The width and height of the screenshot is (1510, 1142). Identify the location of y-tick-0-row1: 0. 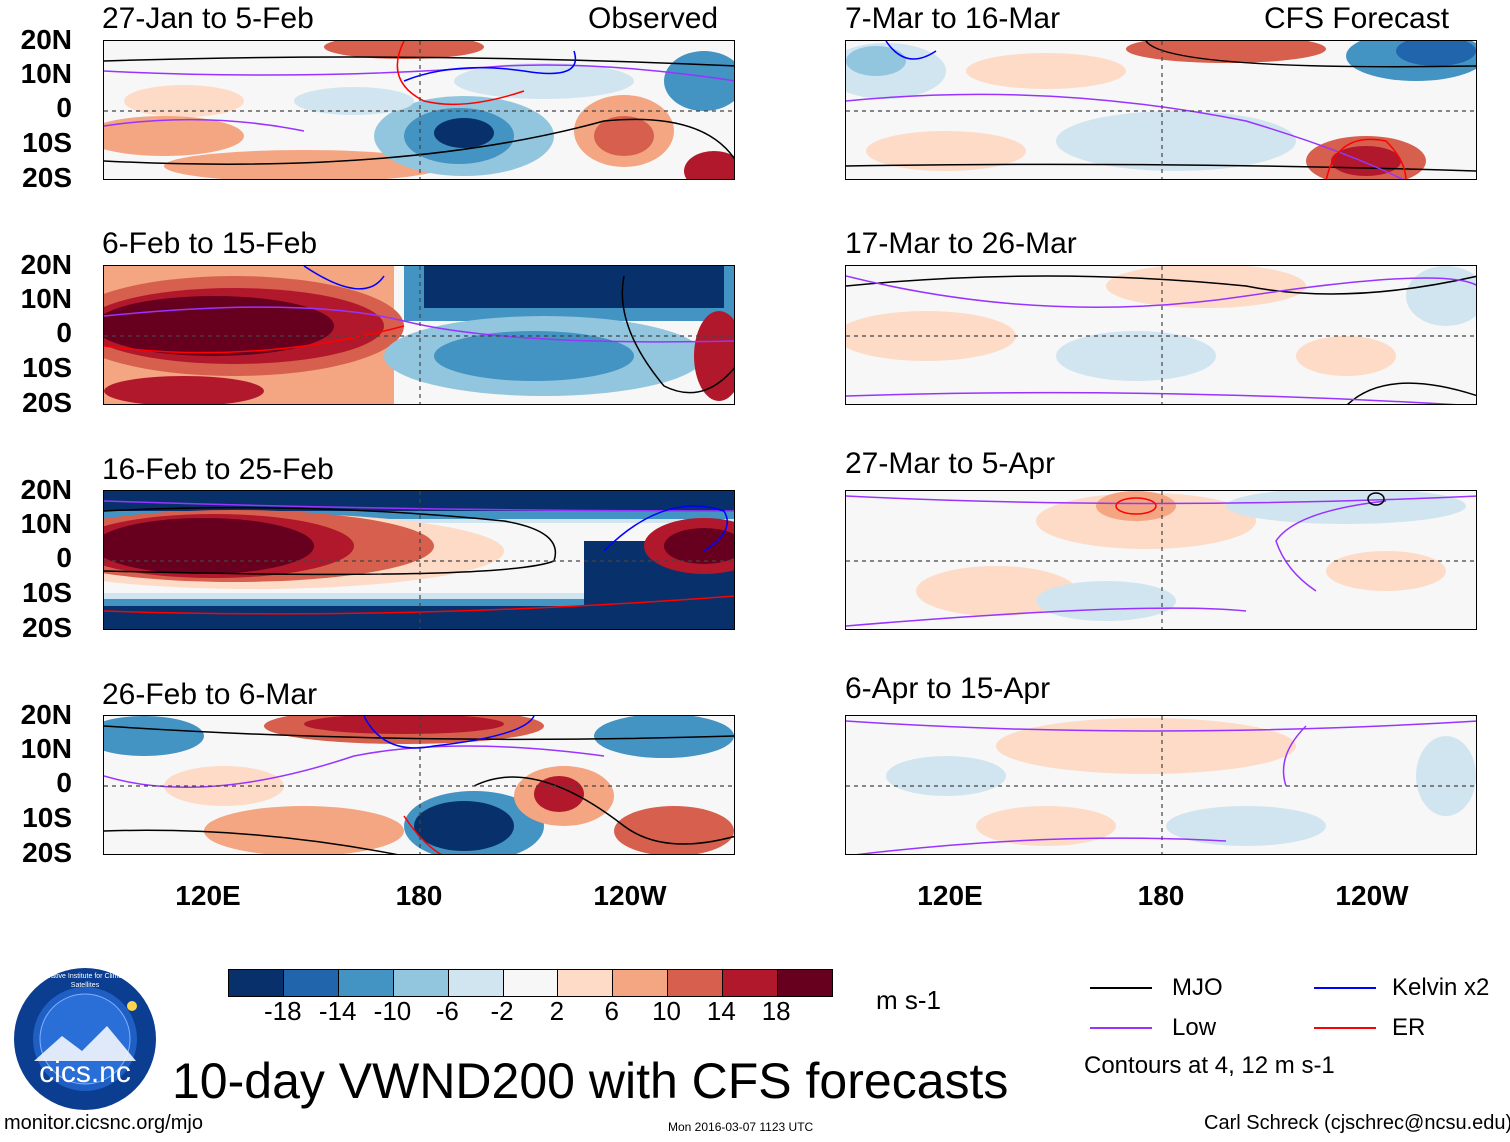
(64, 107).